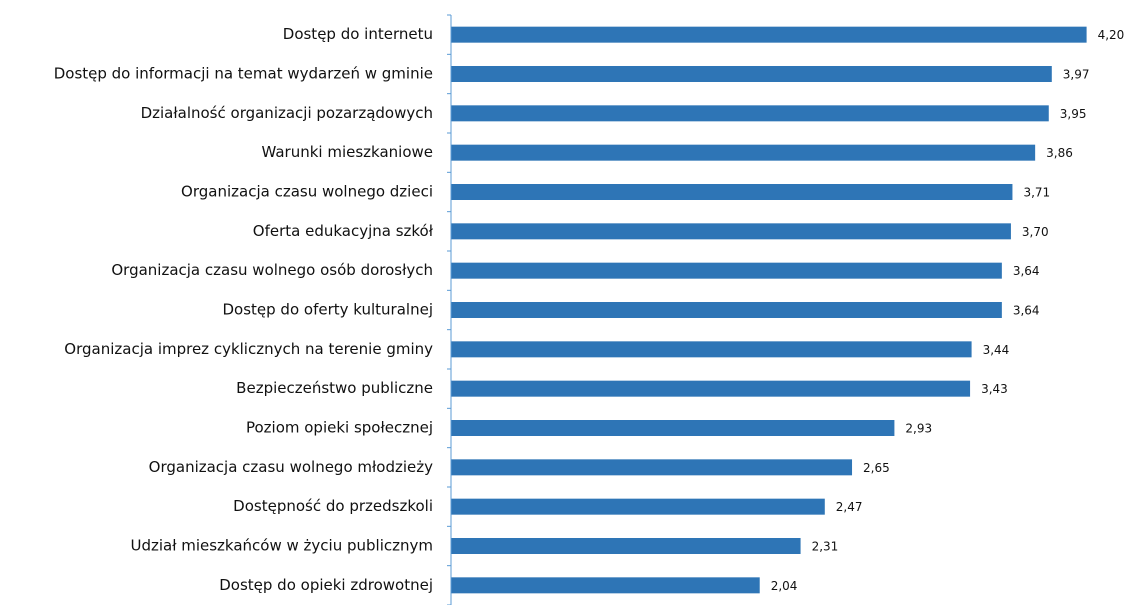 The width and height of the screenshot is (1136, 605). I want to click on category-label: Działalność organizacji pozarządowych, so click(287, 113).